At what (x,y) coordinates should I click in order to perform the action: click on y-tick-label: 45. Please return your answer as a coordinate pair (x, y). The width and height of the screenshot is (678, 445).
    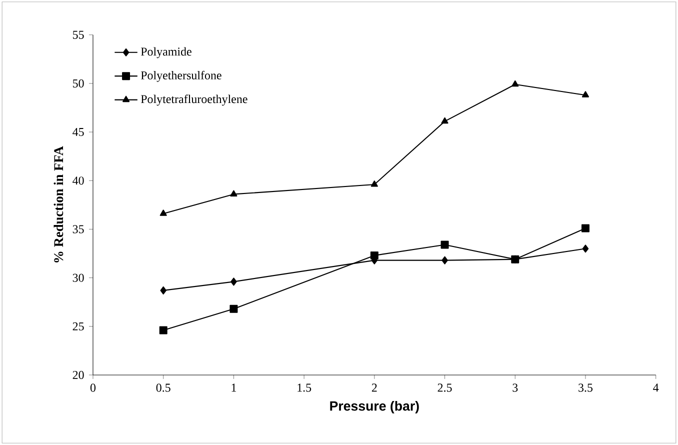
    Looking at the image, I should click on (78, 132).